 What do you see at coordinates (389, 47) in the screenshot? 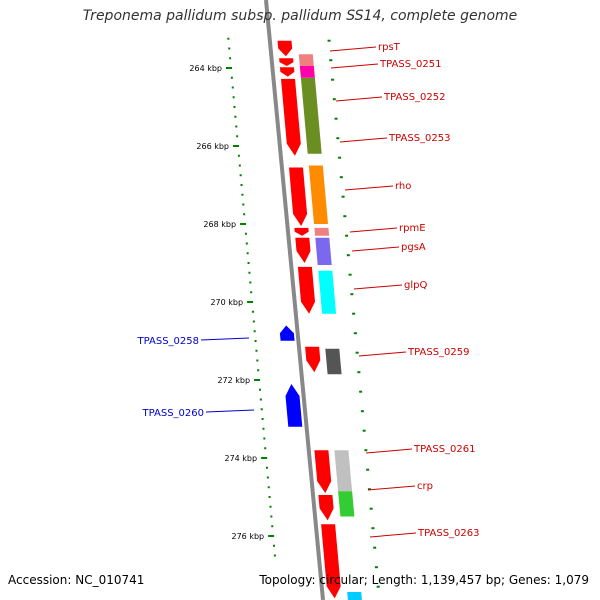
I see `gene-label: rpsT` at bounding box center [389, 47].